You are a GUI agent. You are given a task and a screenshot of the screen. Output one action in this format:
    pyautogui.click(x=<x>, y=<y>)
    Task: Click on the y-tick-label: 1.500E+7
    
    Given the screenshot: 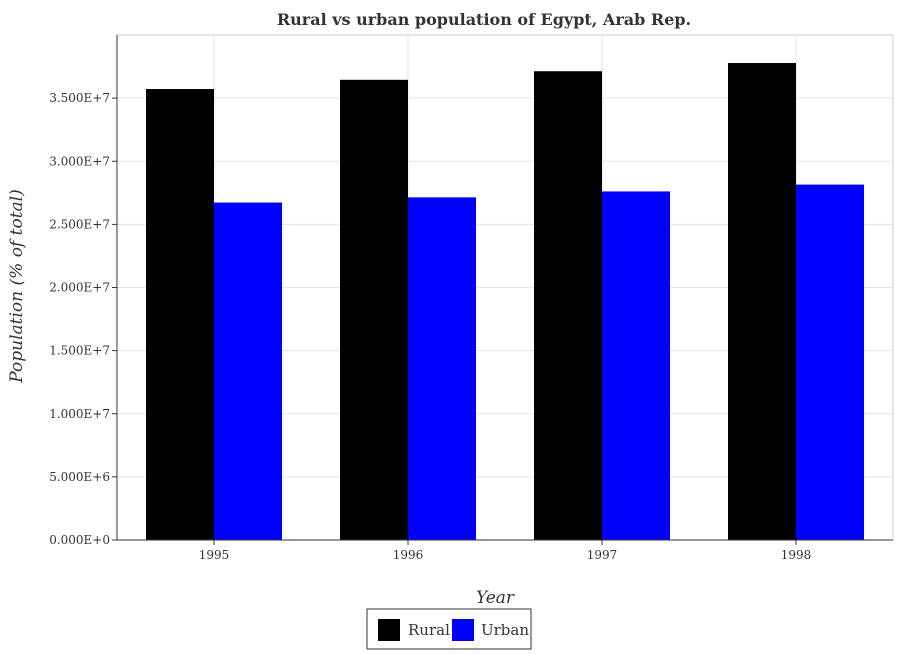 What is the action you would take?
    pyautogui.click(x=79, y=351)
    